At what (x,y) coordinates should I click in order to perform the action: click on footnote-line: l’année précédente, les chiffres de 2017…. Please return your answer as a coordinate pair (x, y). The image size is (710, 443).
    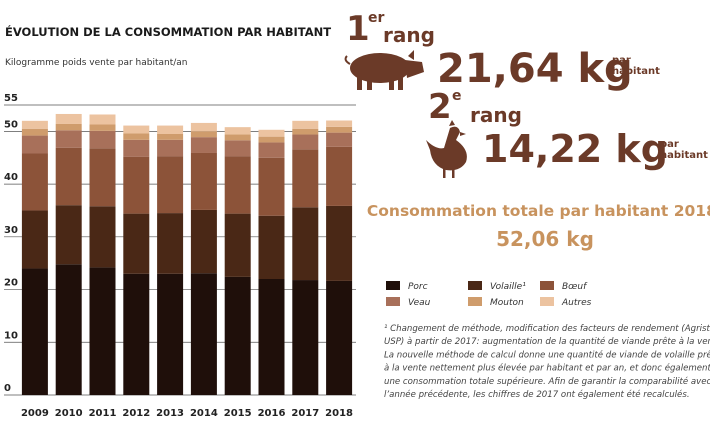
    Looking at the image, I should click on (537, 394).